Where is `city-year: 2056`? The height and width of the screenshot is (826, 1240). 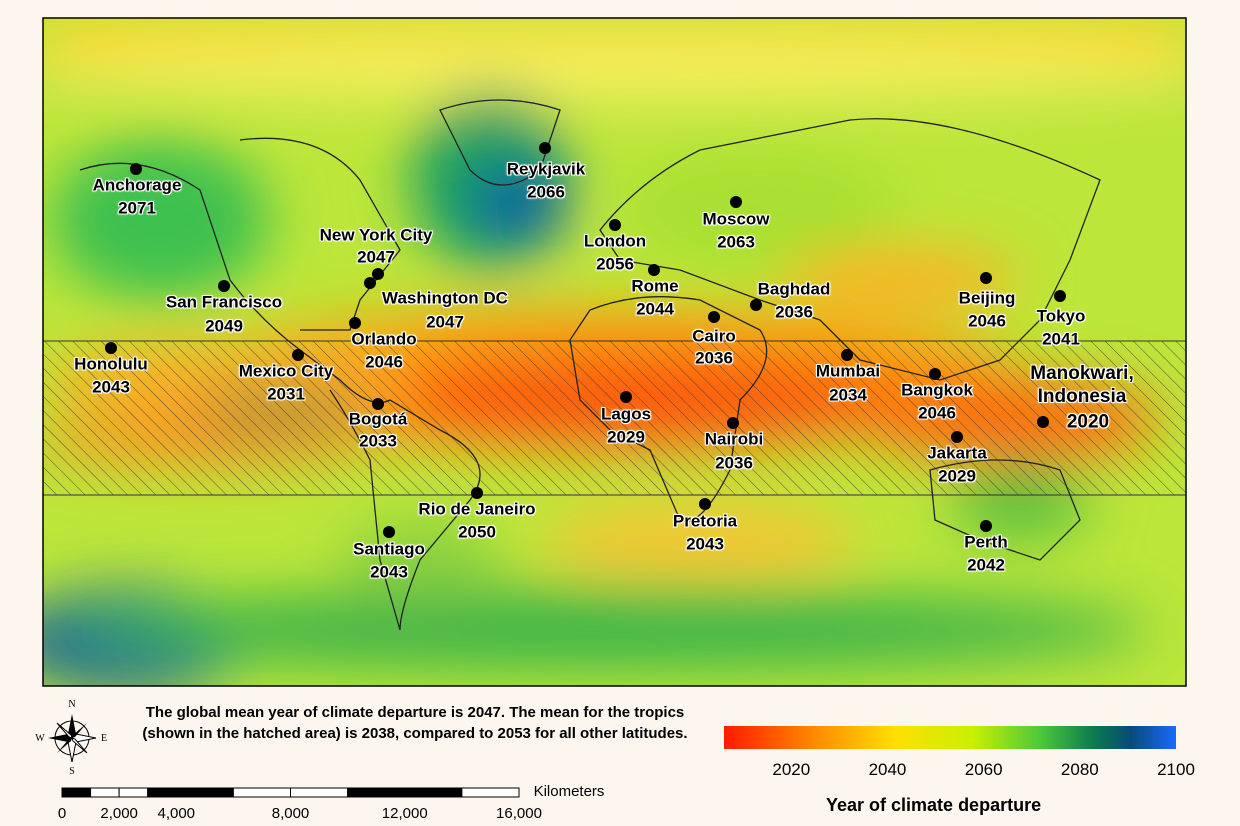
city-year: 2056 is located at coordinates (615, 264).